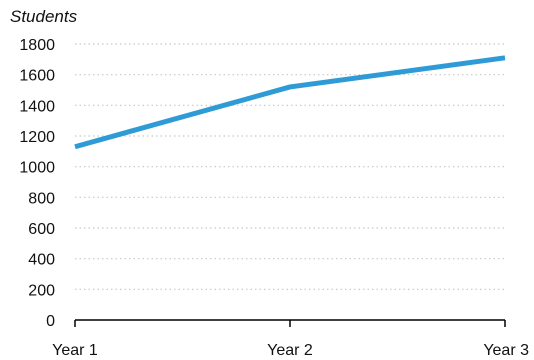 Image resolution: width=534 pixels, height=360 pixels. Describe the element at coordinates (37, 137) in the screenshot. I see `y-tick-label: 1200` at that location.